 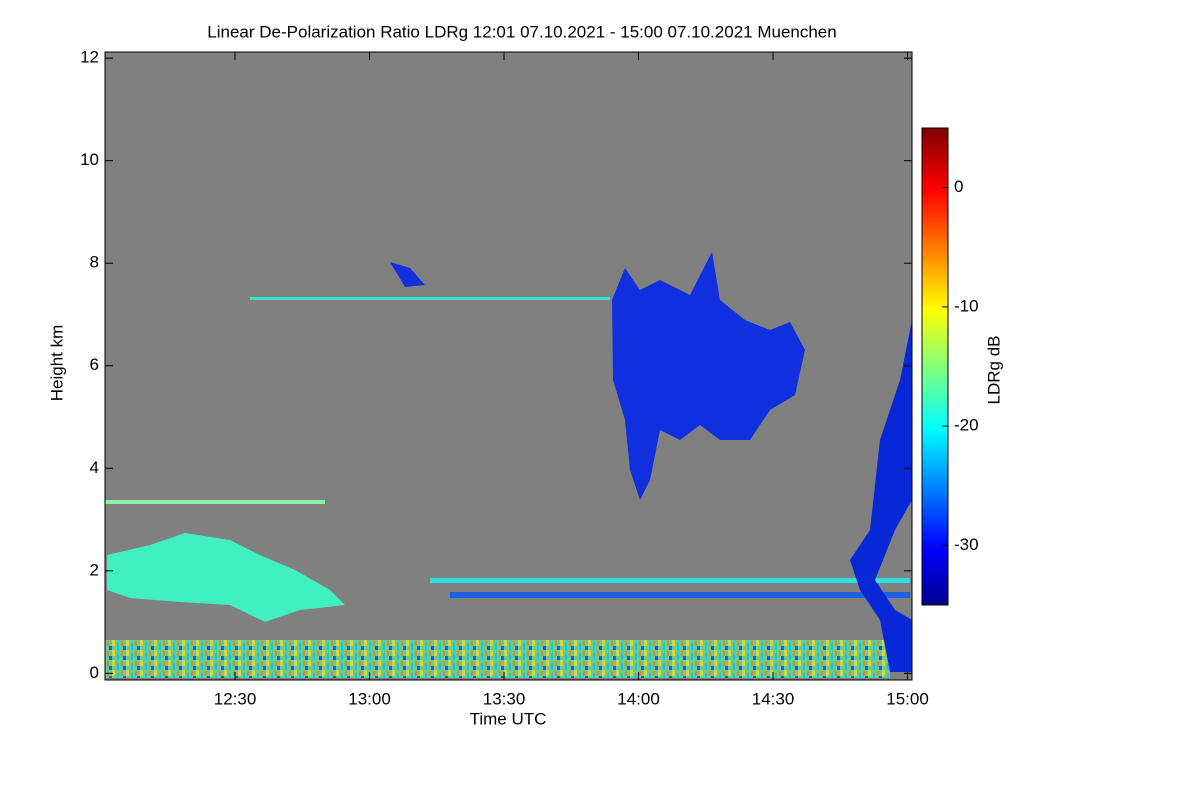 What do you see at coordinates (94, 672) in the screenshot?
I see `y-tick-label: 0` at bounding box center [94, 672].